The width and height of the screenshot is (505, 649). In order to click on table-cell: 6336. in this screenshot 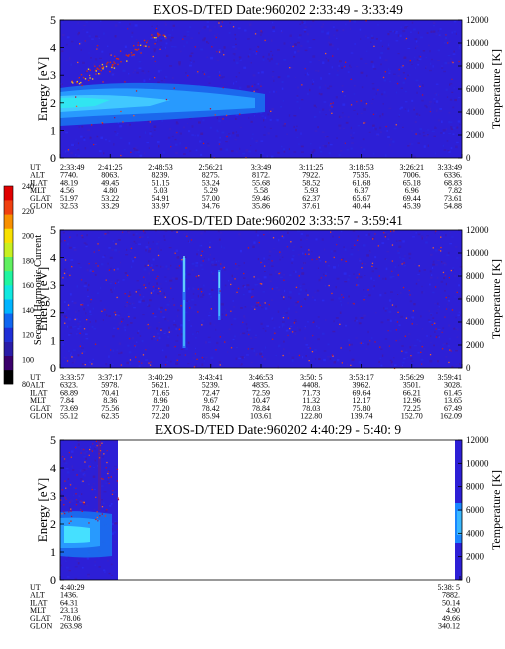, I will do `click(453, 175)`.